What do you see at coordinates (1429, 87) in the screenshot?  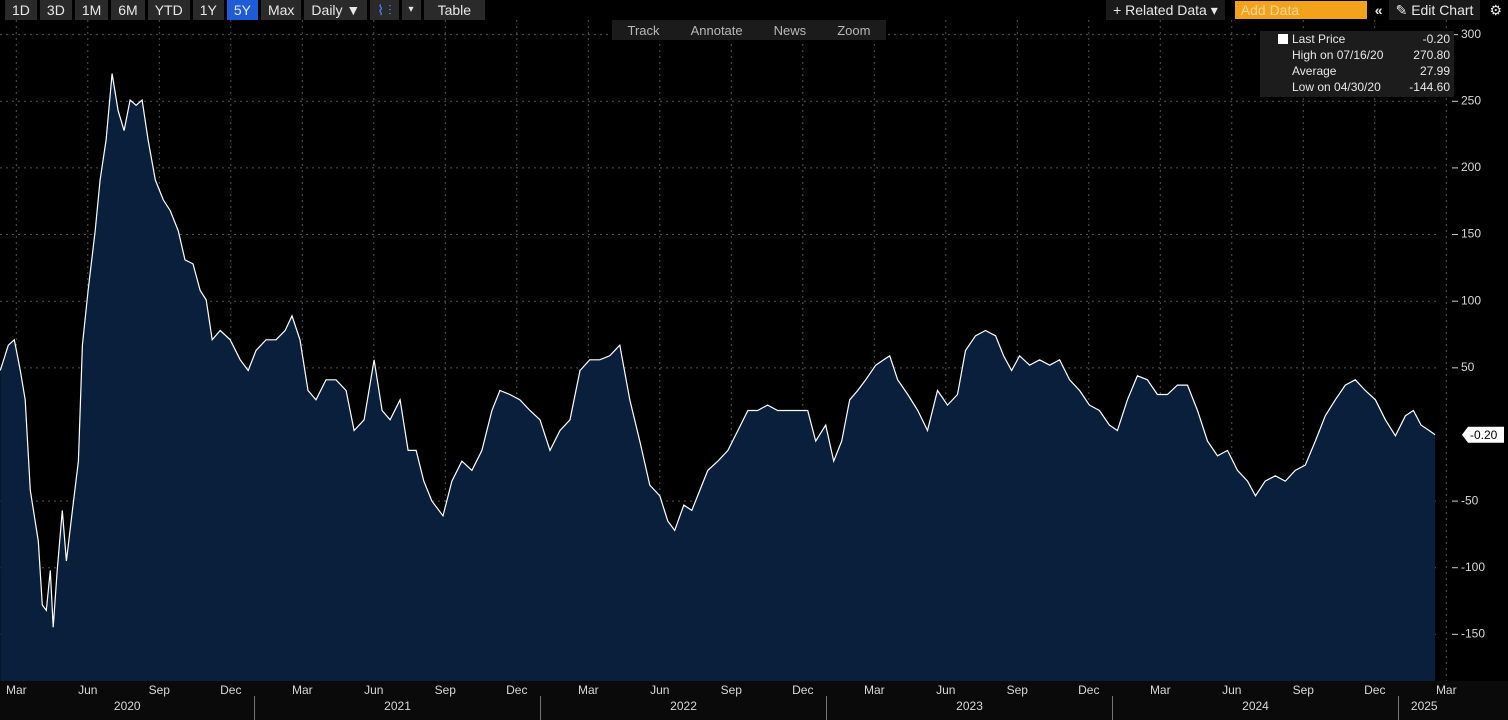 I see `legend-value: -144.60` at bounding box center [1429, 87].